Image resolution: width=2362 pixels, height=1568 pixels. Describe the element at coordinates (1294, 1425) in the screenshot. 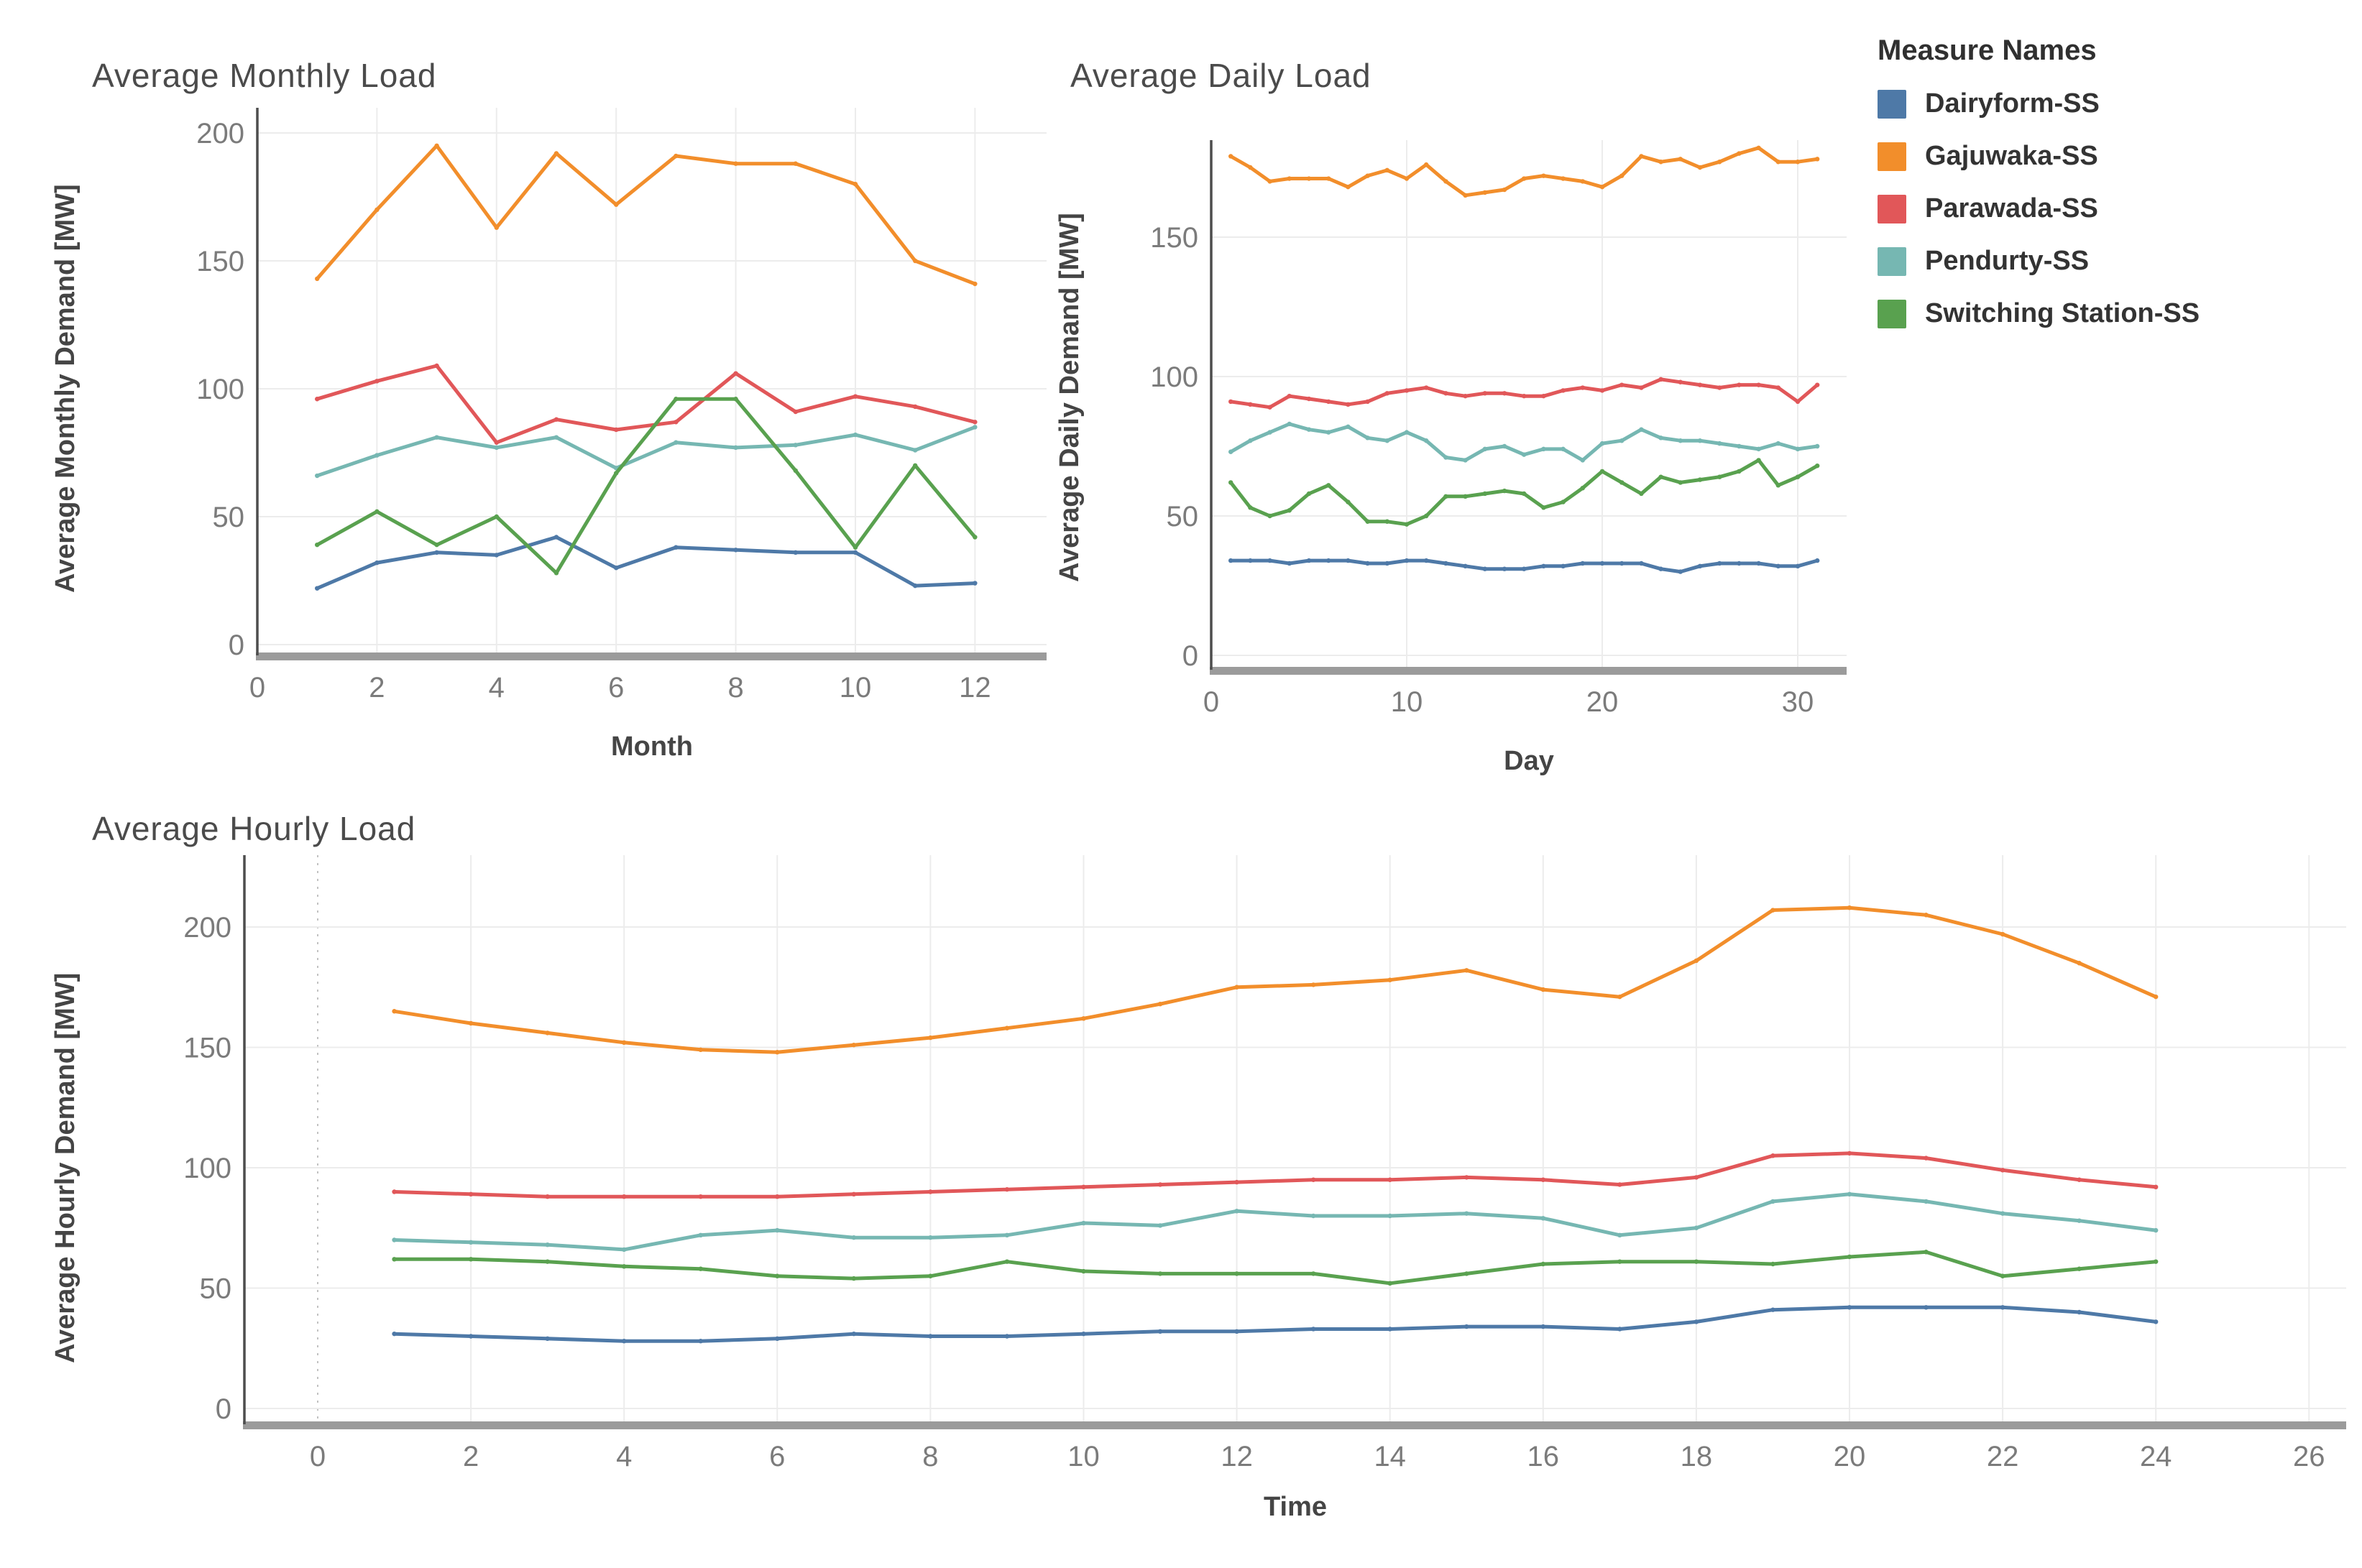

I see `hourly-x-axis-line` at that location.